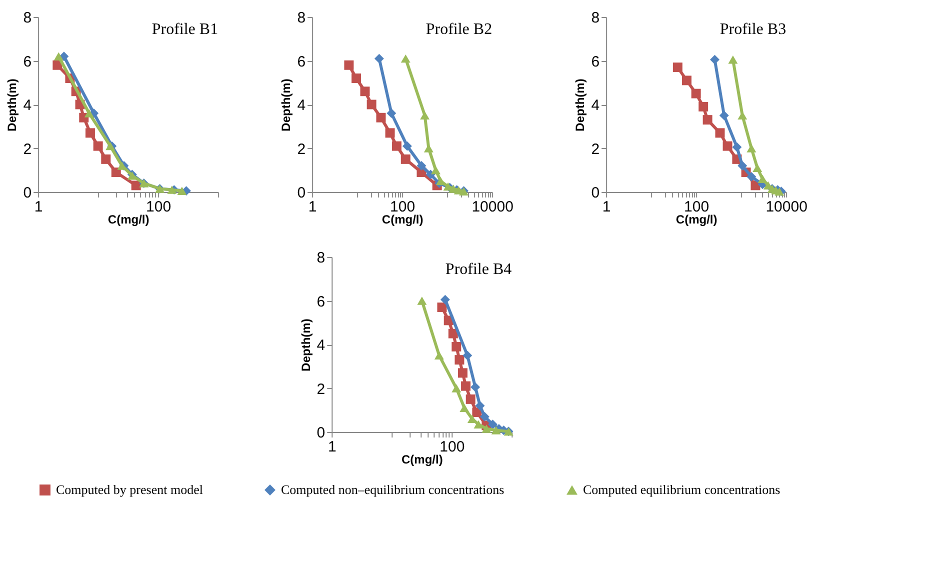 The image size is (934, 563). I want to click on legend-label: Computed by present model, so click(130, 489).